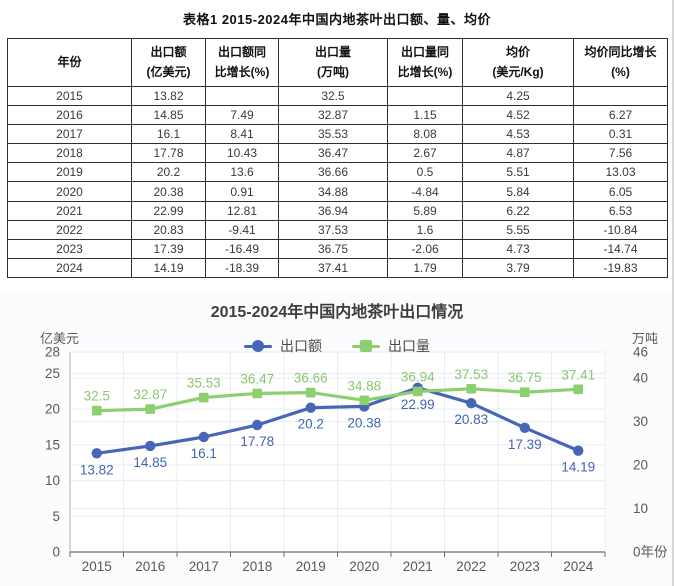 The image size is (674, 586). Describe the element at coordinates (333, 191) in the screenshot. I see `table-cell: 34.88` at that location.